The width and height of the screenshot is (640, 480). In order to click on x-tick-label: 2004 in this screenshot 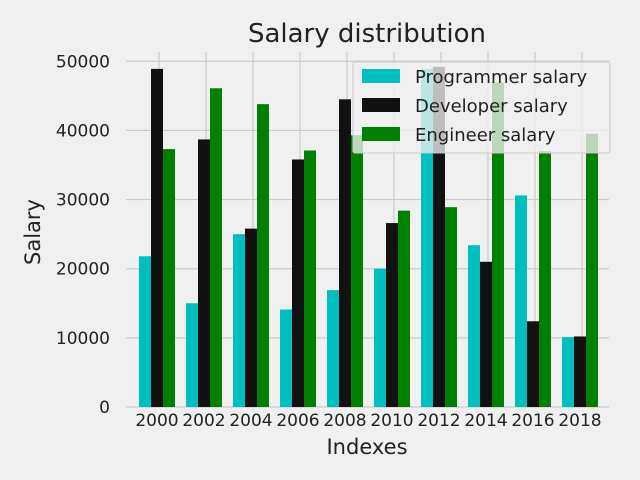, I will do `click(250, 421)`.